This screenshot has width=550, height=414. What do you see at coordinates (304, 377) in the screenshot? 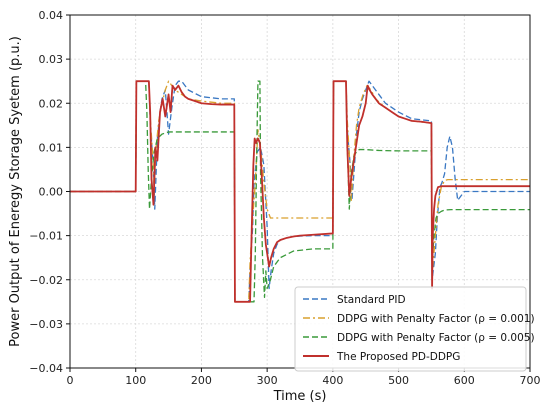
I see `x-axis-ticks: 0 100 200 300 400 500 600 700` at bounding box center [304, 377].